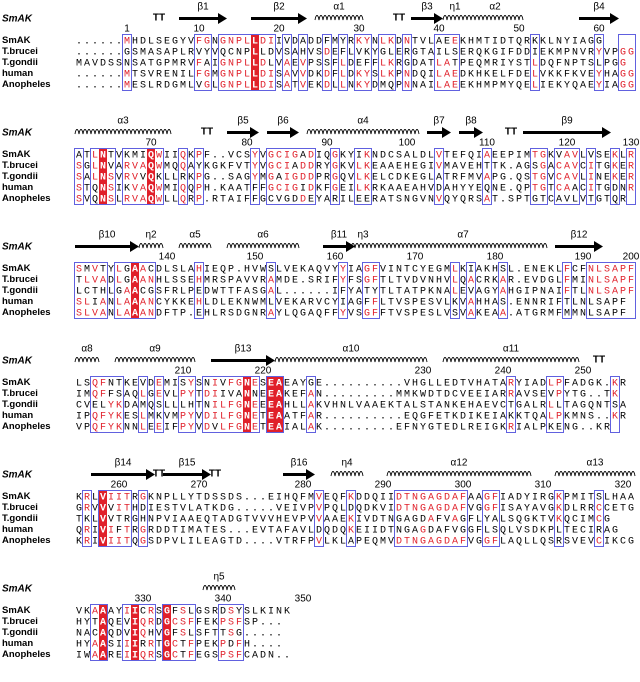 This screenshot has height=682, width=640. I want to click on residue-number: 120, so click(567, 143).